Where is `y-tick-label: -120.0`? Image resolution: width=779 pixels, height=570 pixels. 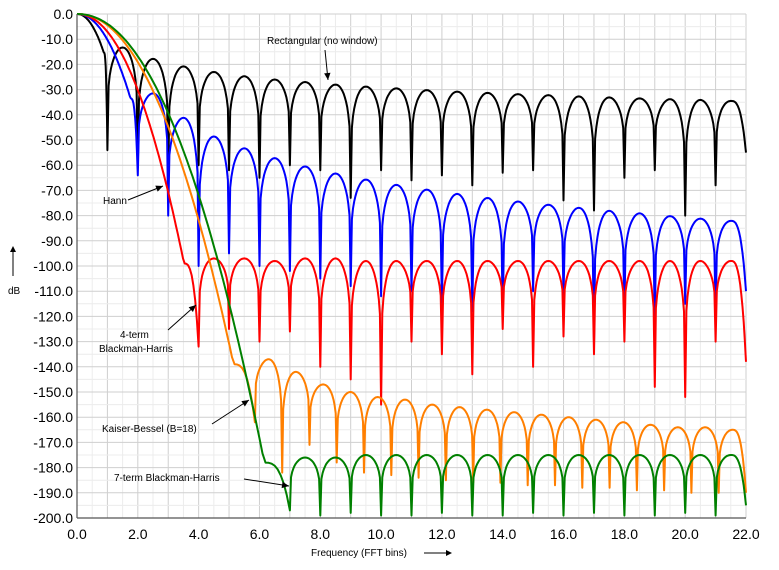 y-tick-label: -120.0 is located at coordinates (53, 316).